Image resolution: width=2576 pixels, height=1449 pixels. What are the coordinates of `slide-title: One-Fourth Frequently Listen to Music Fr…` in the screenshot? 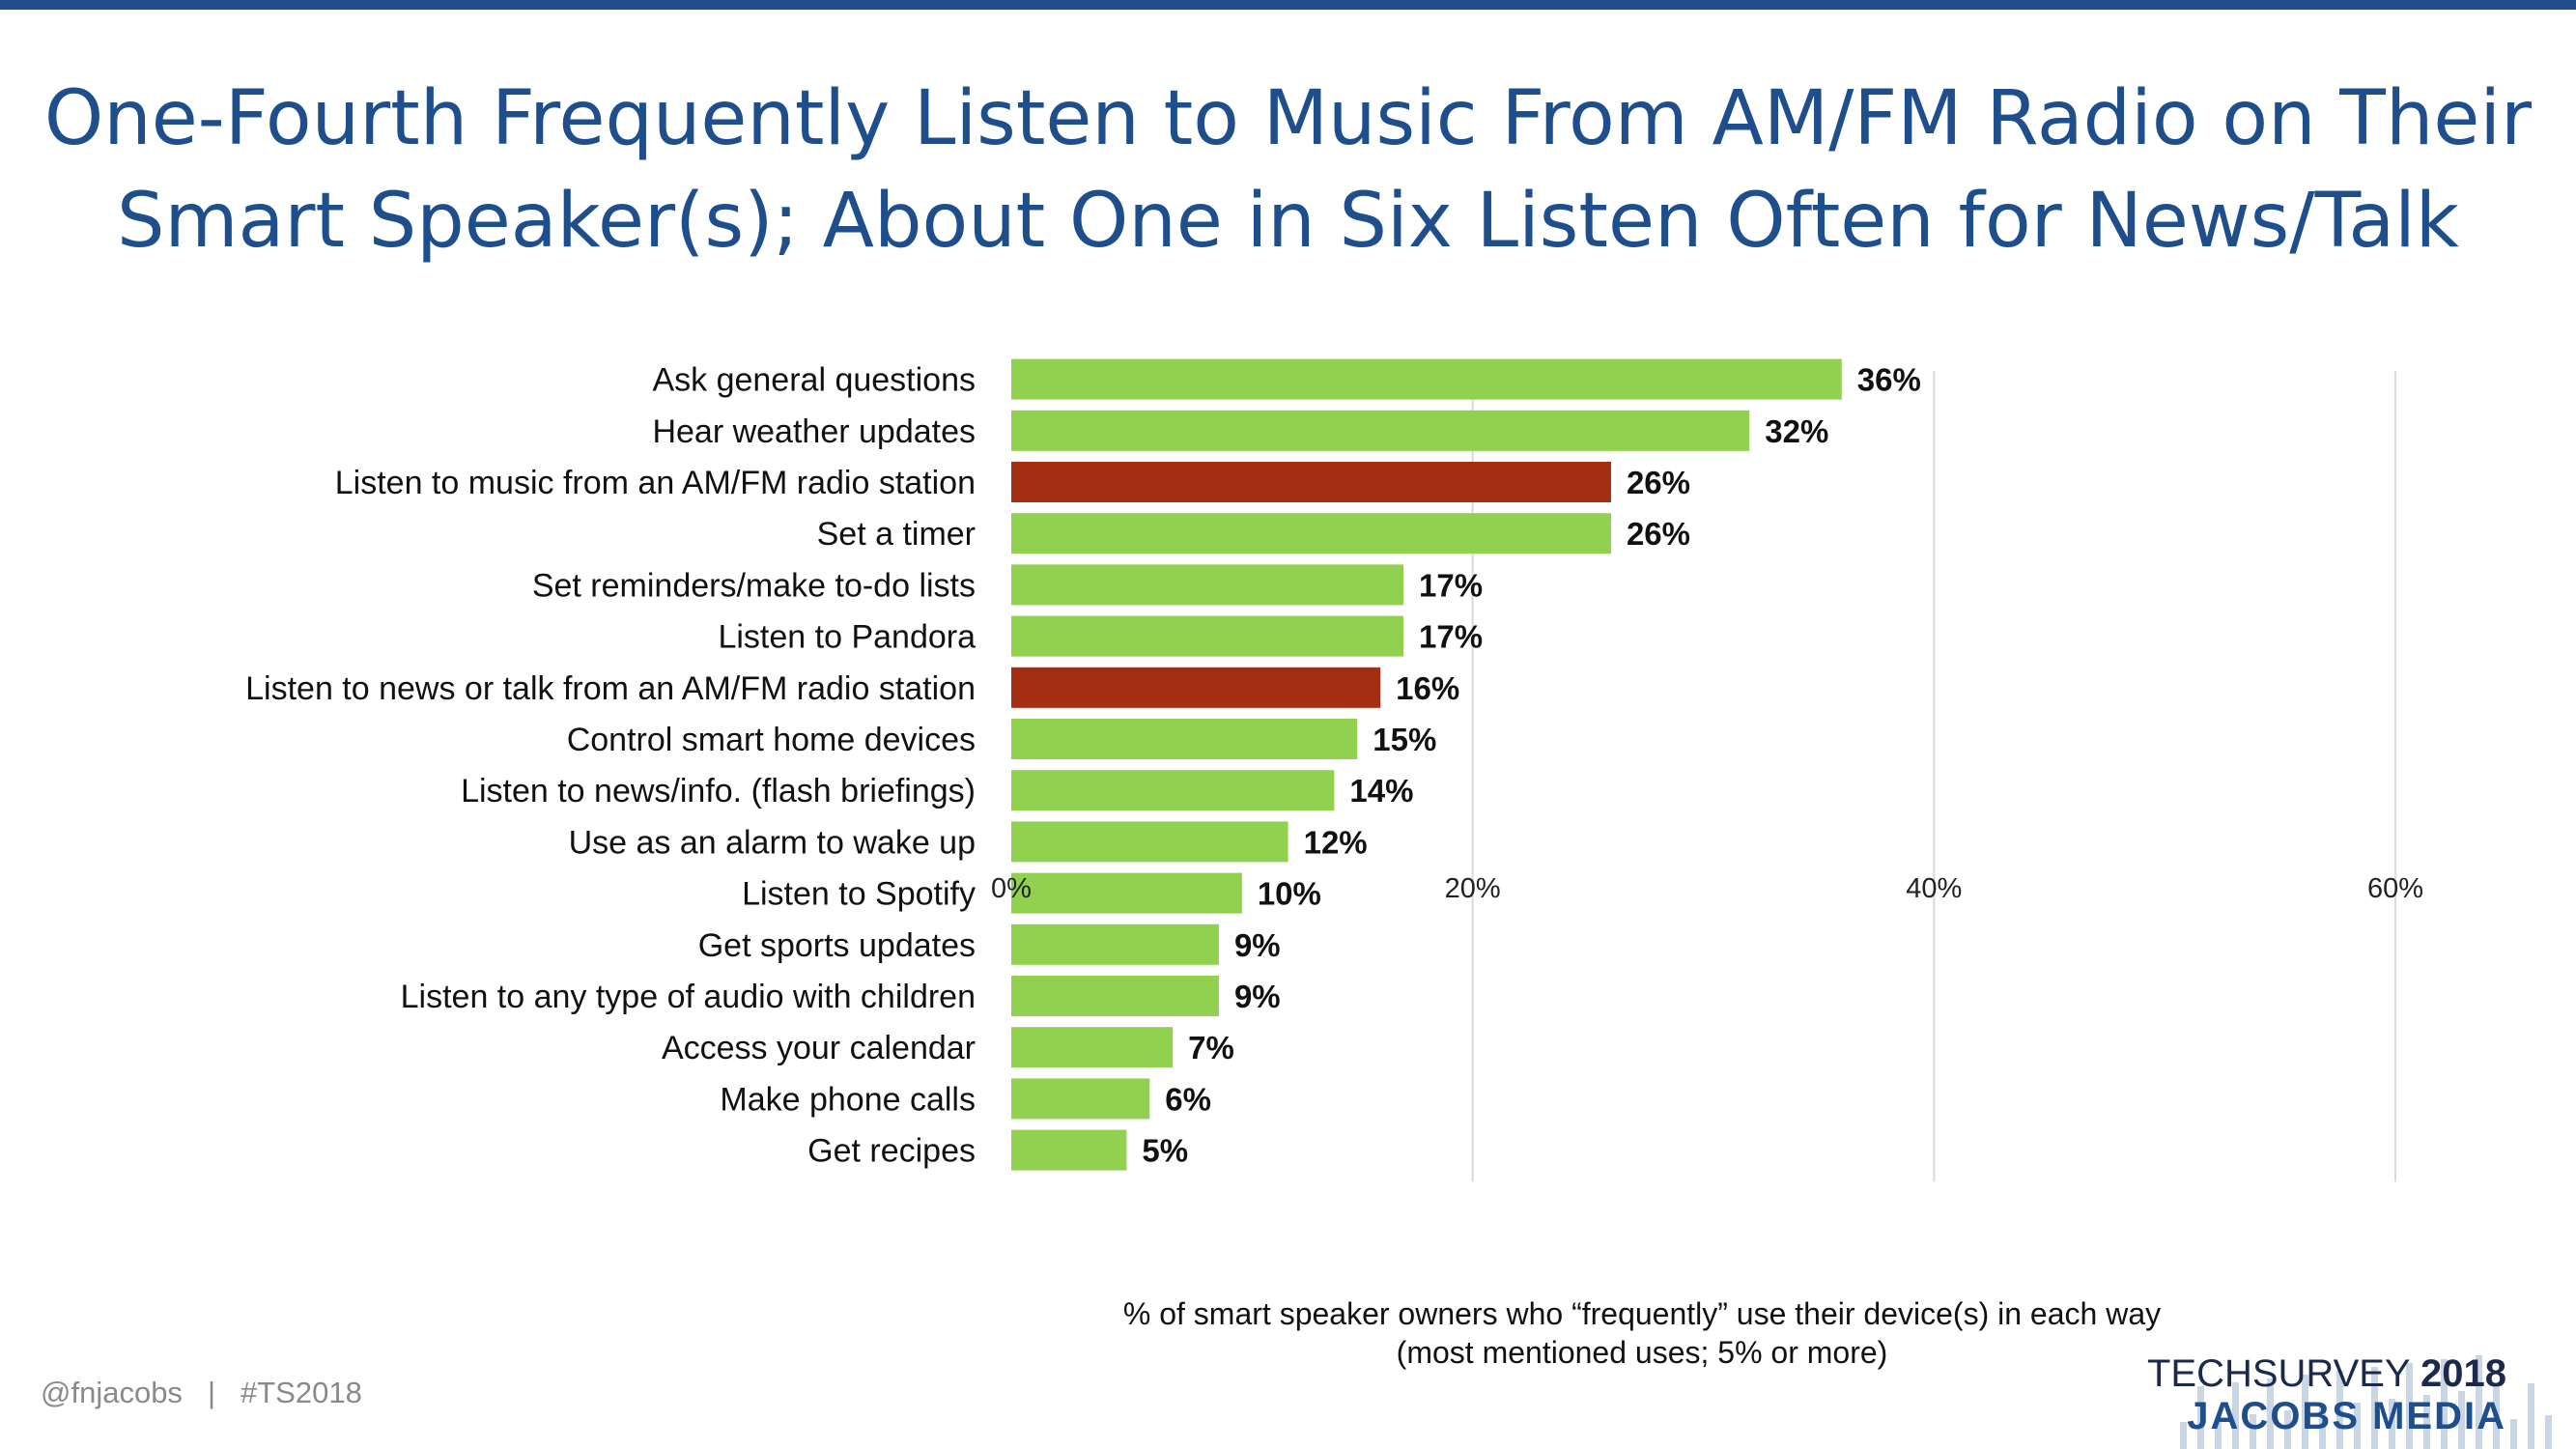 It's located at (1288, 170).